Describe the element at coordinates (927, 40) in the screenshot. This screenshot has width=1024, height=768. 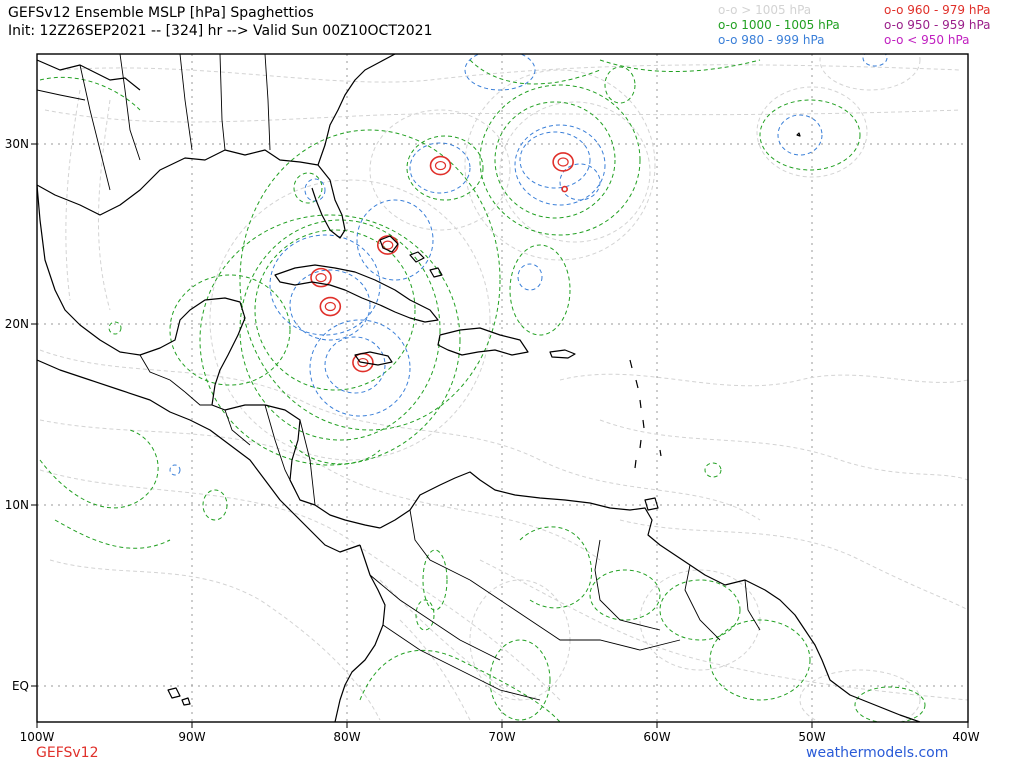
I see `legend-item-lt950: o-o < 950 hPa` at that location.